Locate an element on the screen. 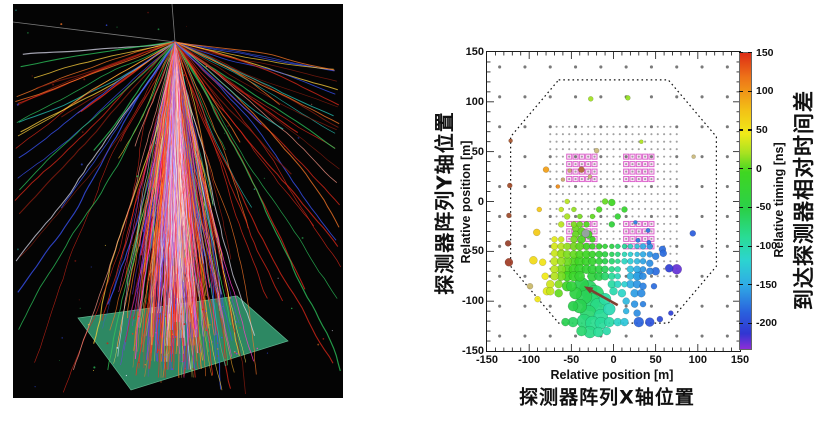 The image size is (823, 422). x-axis-title: Relative position [m] is located at coordinates (612, 375).